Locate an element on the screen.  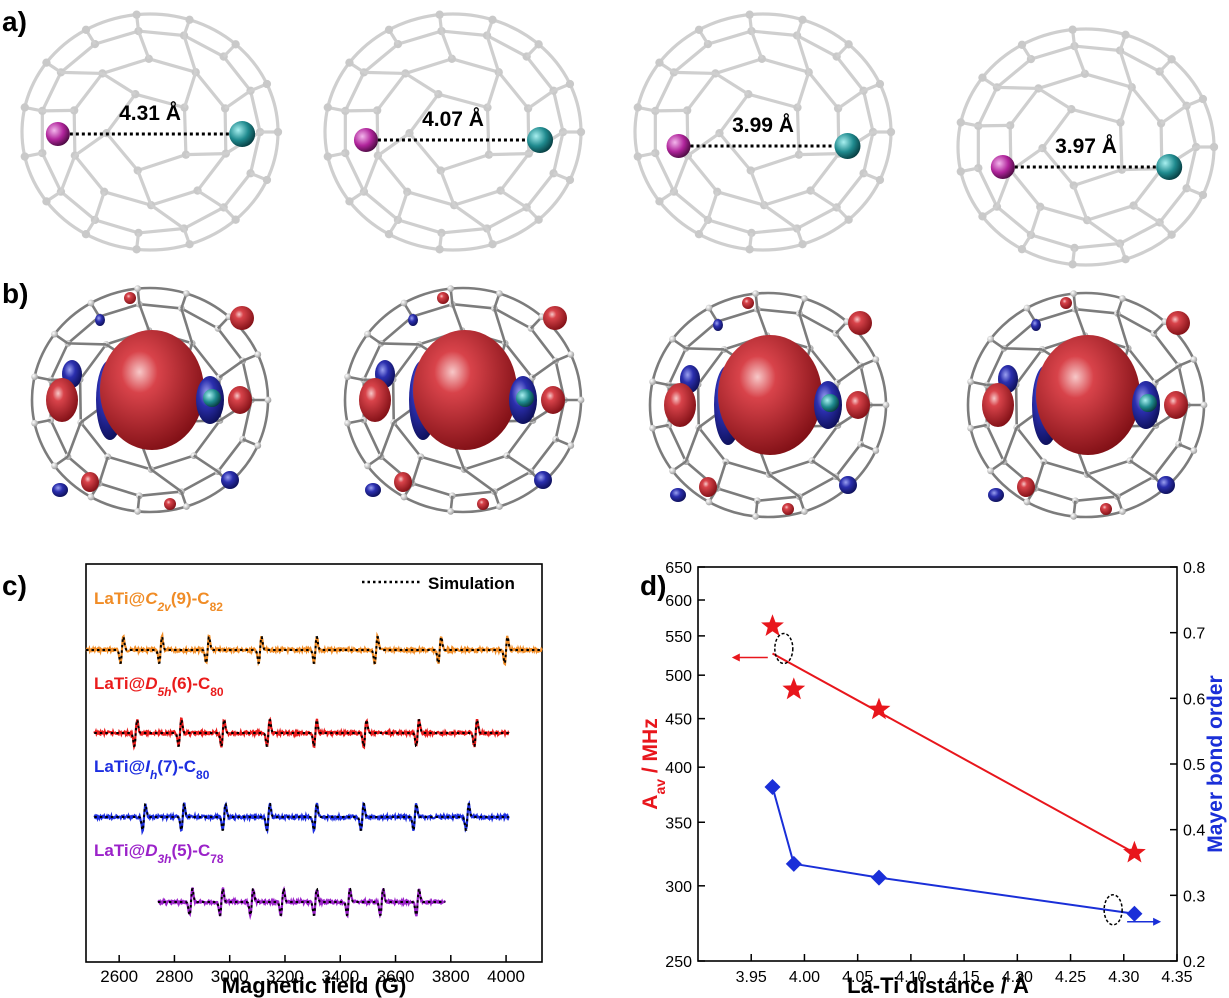
hyperfine-fit-line is located at coordinates (953, 753).